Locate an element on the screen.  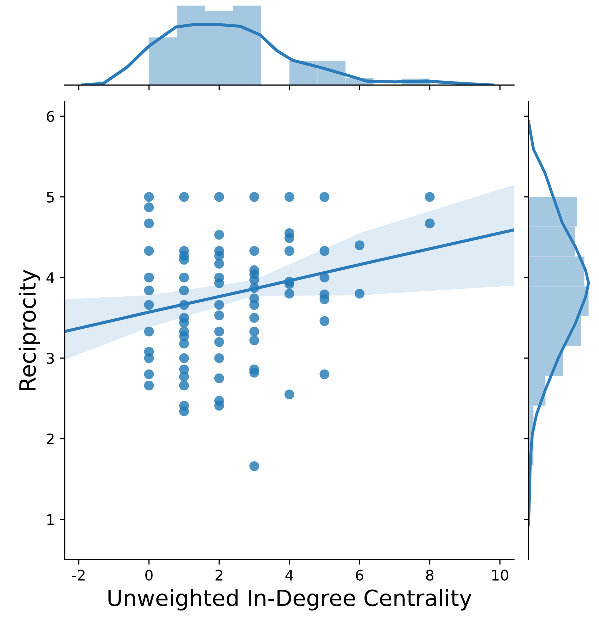
y-tick-label: 4 is located at coordinates (50, 278).